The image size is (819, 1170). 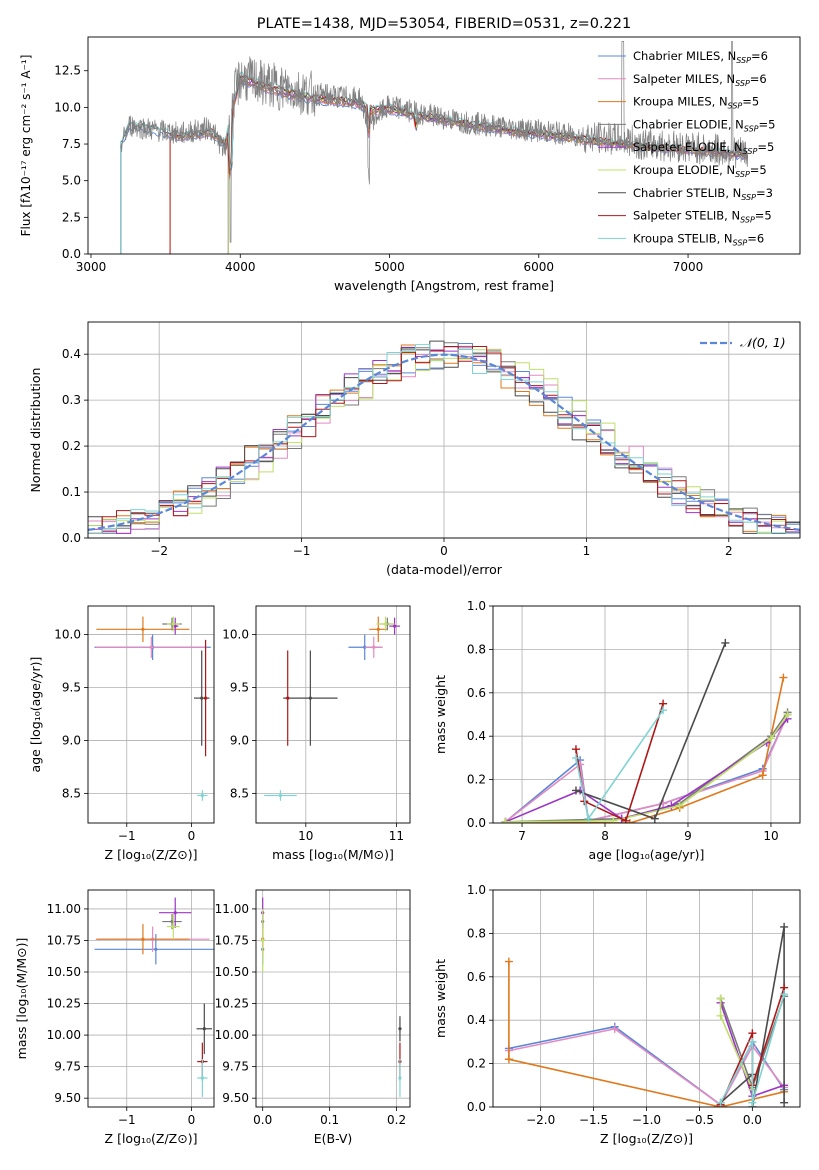 I want to click on x-tick-label: 7000, so click(x=688, y=267).